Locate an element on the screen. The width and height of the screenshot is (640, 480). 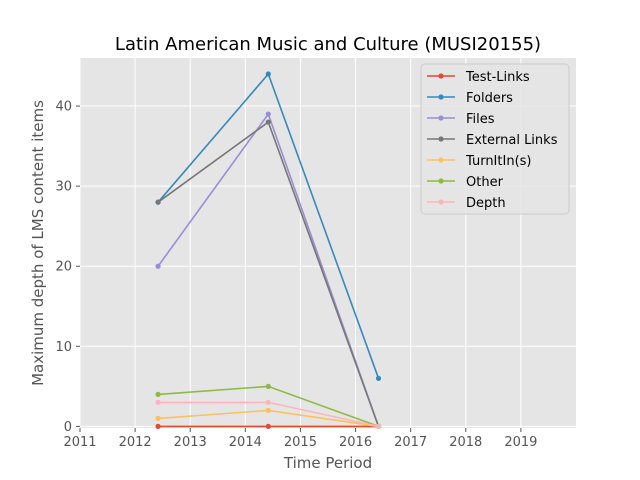
legend-label: TurnItIn(s) is located at coordinates (498, 161).